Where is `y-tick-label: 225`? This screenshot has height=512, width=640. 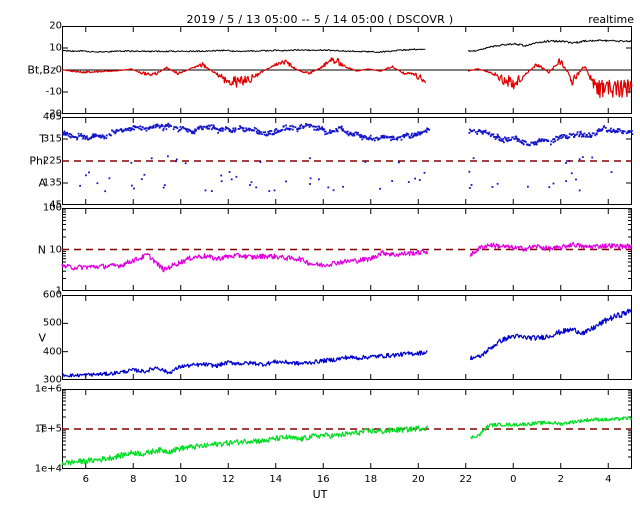 y-tick-label: 225 is located at coordinates (52, 161).